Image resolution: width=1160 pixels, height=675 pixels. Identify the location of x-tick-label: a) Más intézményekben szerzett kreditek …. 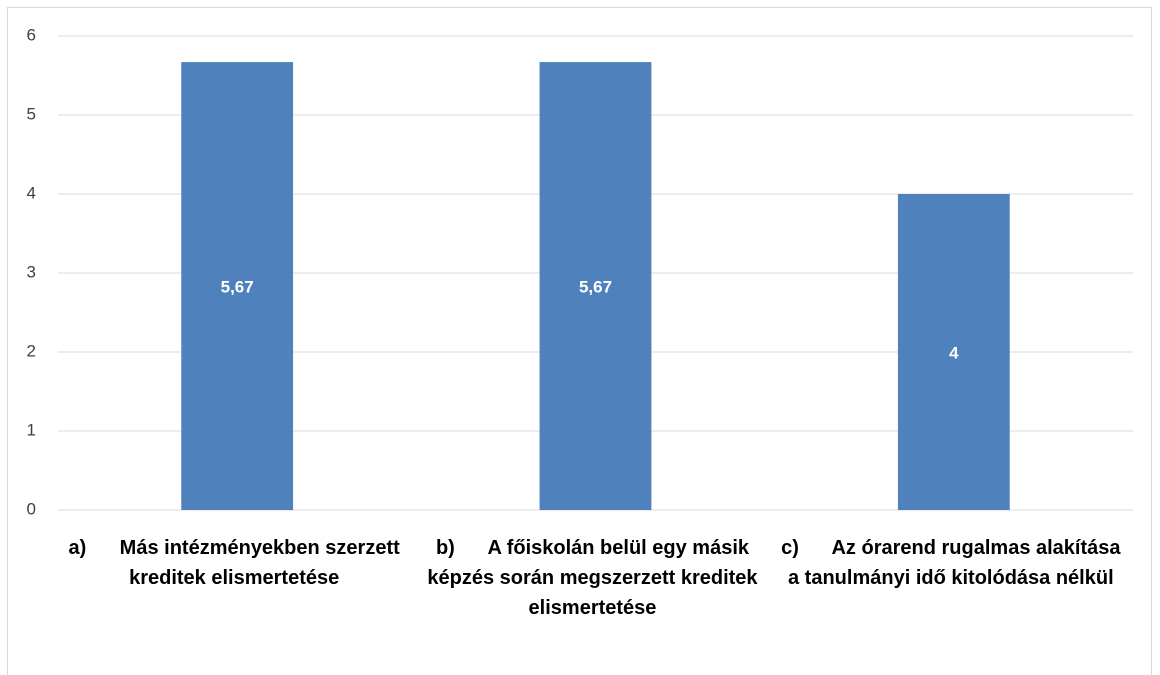
(237, 563).